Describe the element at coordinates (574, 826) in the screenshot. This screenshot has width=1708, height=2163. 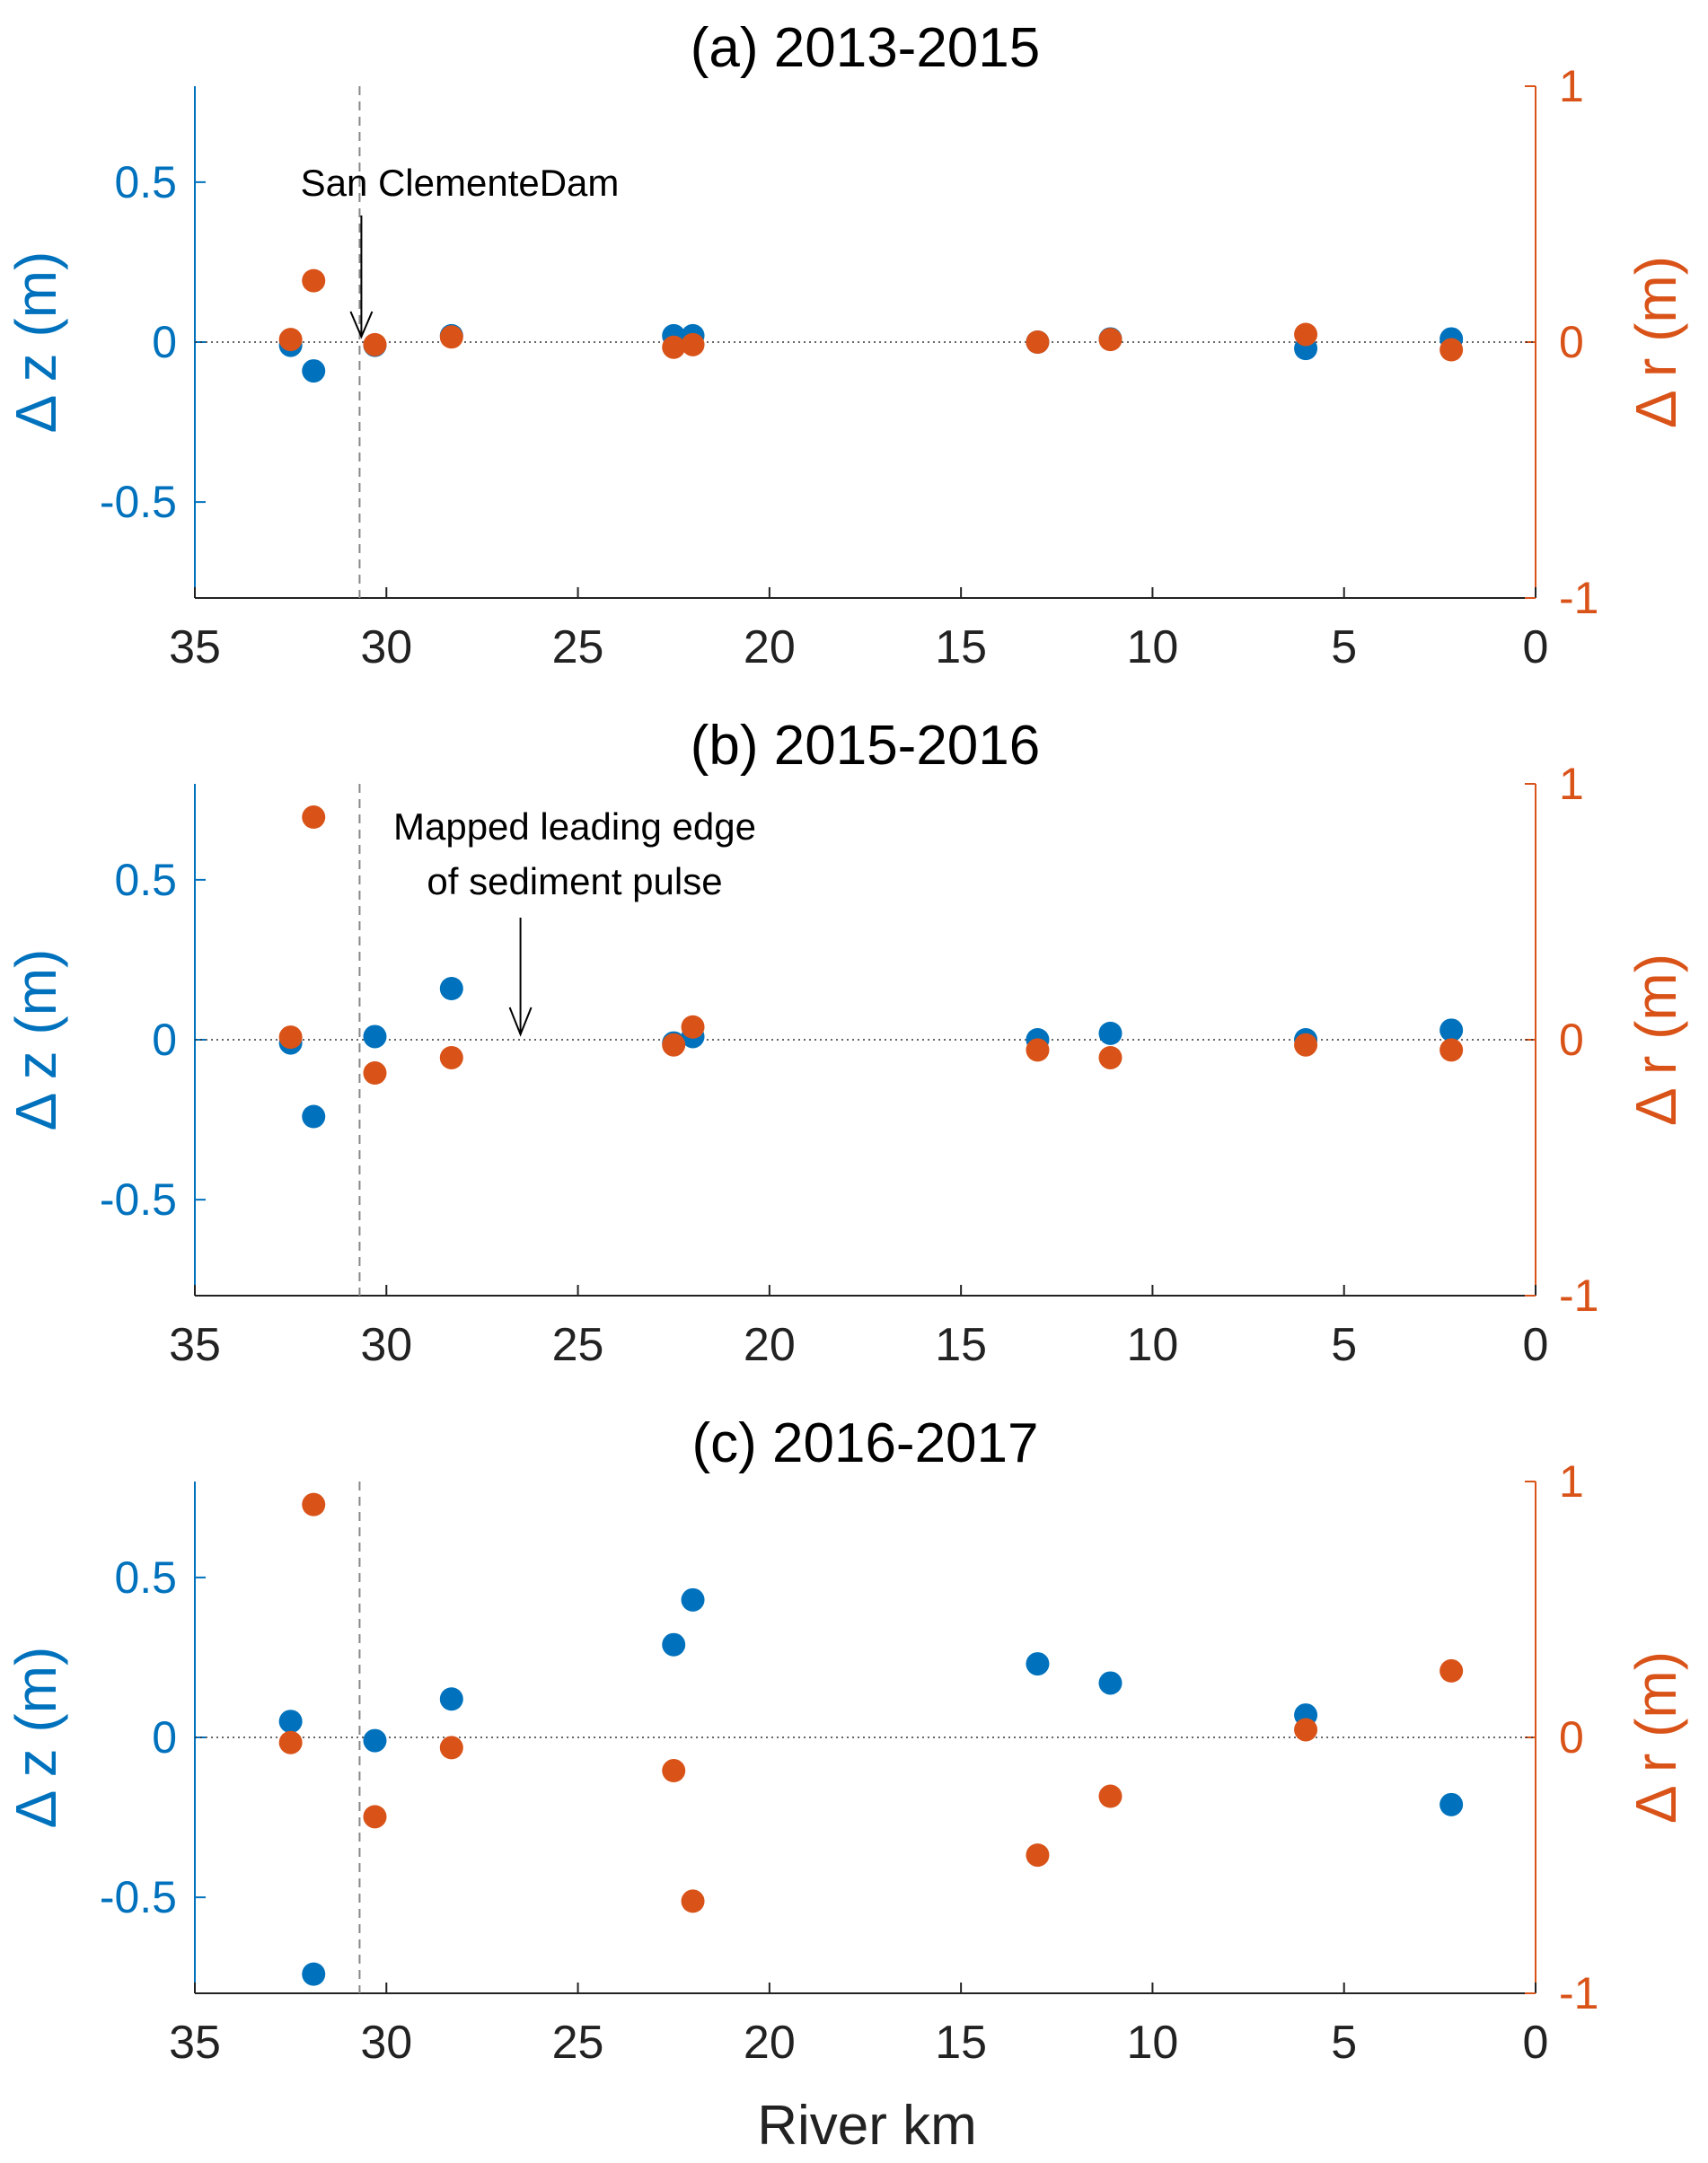
I see `annotation-text-line-1: Mapped leading edge` at that location.